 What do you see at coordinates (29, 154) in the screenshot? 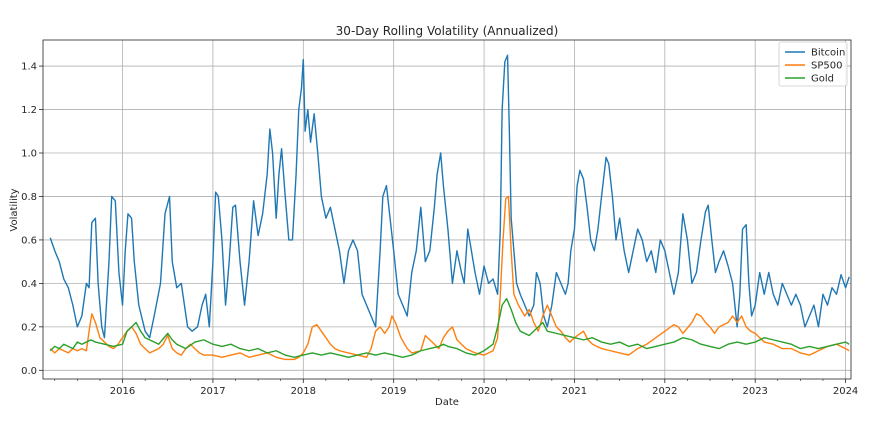
I see `y-tick-label: 1.0` at bounding box center [29, 154].